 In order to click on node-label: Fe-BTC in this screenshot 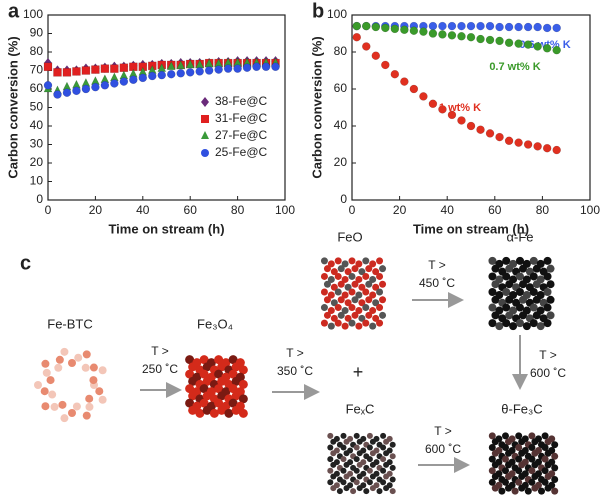, I will do `click(70, 323)`.